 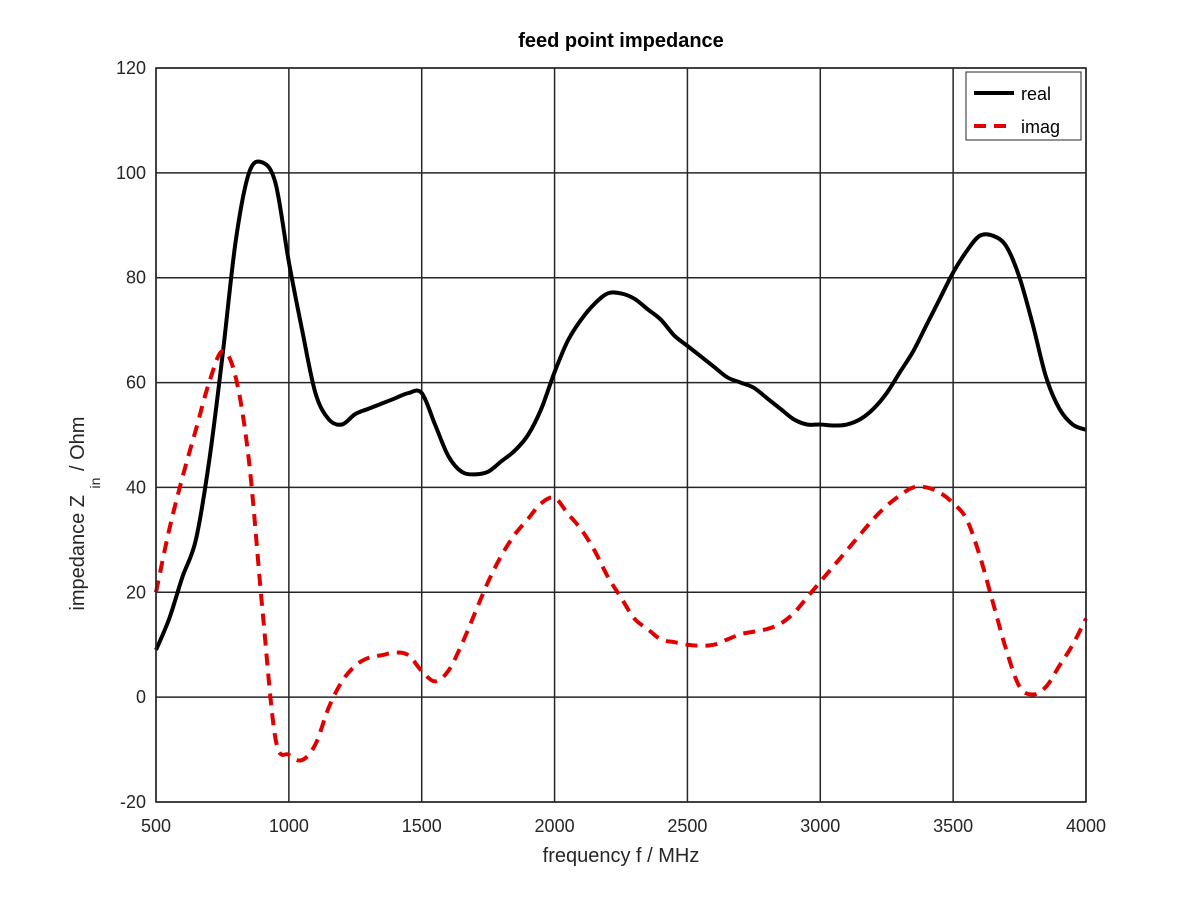 I want to click on y-axis-label: impedance Z in / Ohm, so click(x=85, y=514).